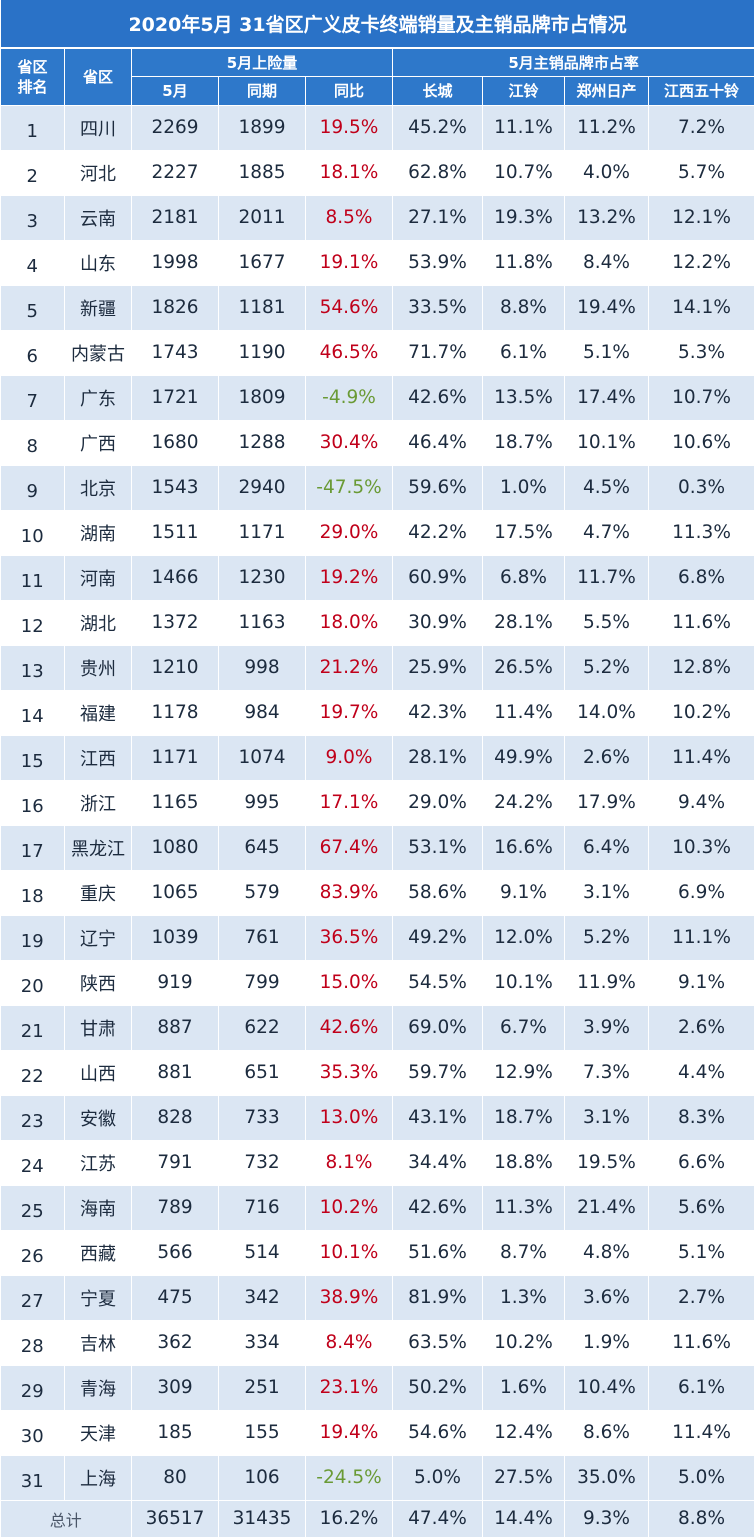 The width and height of the screenshot is (754, 1537). What do you see at coordinates (175, 1387) in the screenshot?
I see `cell-may: 309` at bounding box center [175, 1387].